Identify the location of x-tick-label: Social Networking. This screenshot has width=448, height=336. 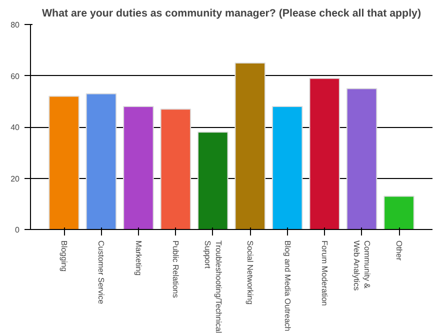
(250, 272).